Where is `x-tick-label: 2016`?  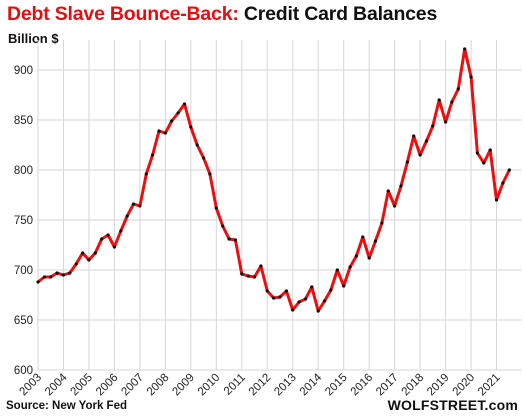
x-tick-label: 2016 is located at coordinates (362, 385).